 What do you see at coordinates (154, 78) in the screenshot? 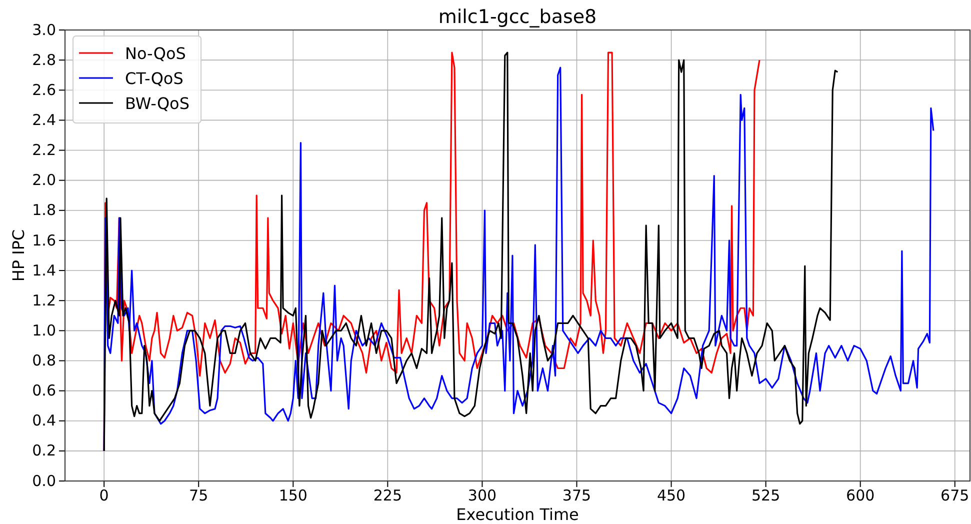
I see `legend-label: CT-QoS` at bounding box center [154, 78].